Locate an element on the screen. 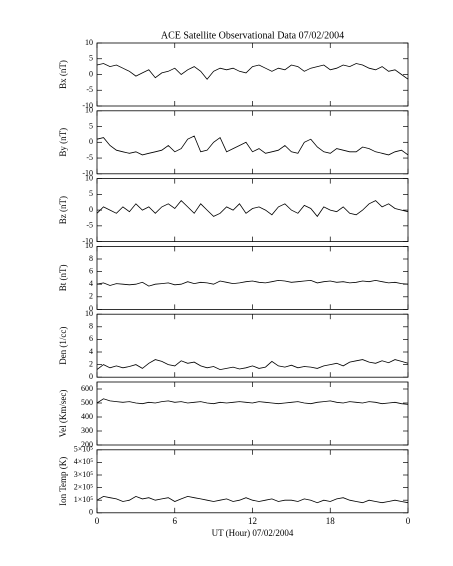 The image size is (453, 566). x-tick-label: 12 is located at coordinates (252, 521).